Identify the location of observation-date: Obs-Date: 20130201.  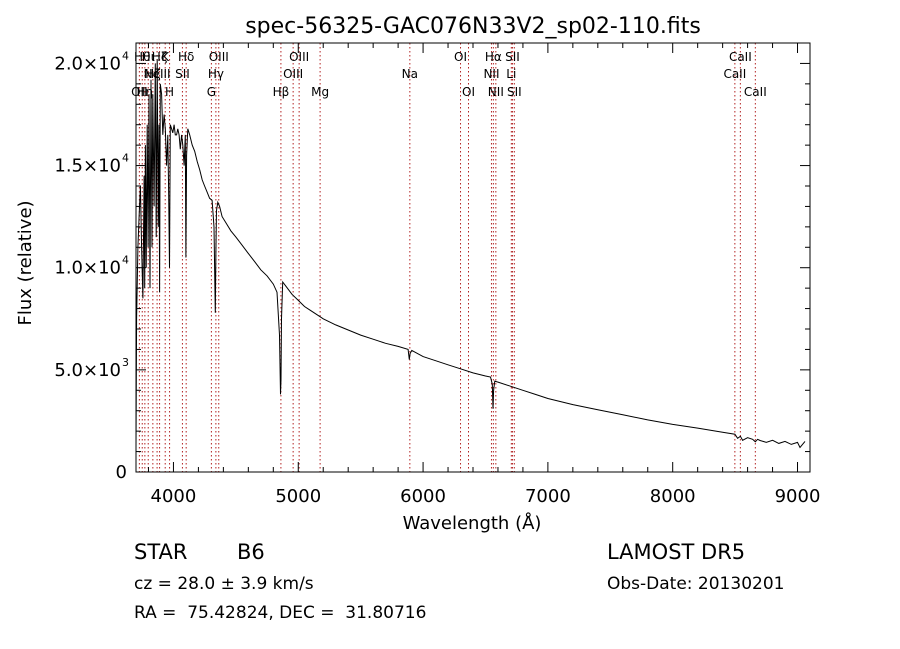
(696, 584).